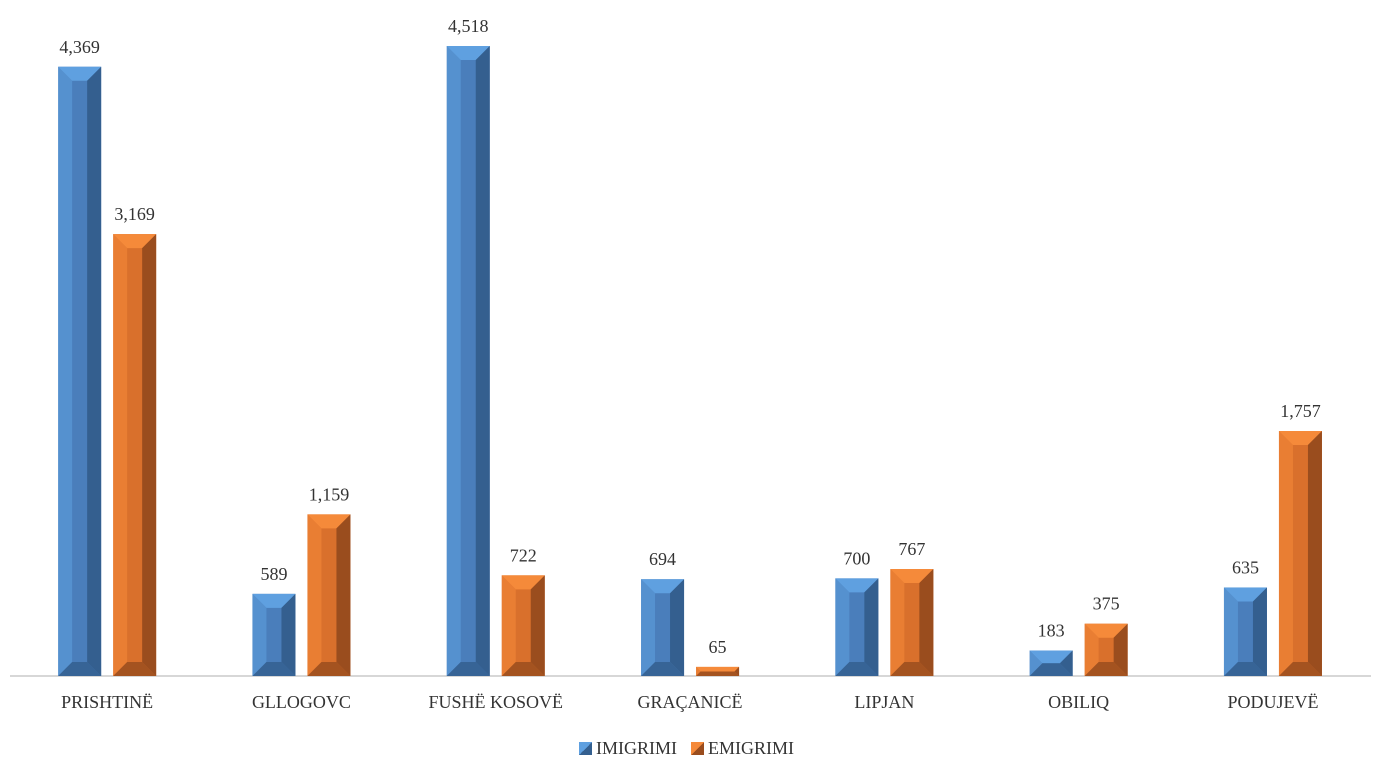 This screenshot has width=1373, height=765. What do you see at coordinates (1051, 630) in the screenshot?
I see `data-label-imigrimi-5: 183` at bounding box center [1051, 630].